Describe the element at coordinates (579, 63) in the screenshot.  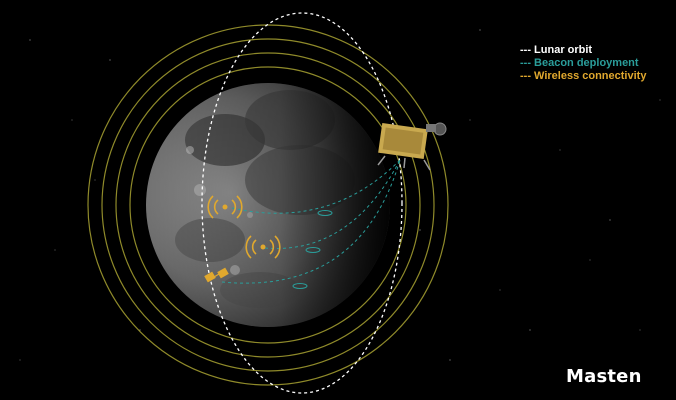
I see `legend-item-beacon-deployment: --- Beacon deployment` at that location.